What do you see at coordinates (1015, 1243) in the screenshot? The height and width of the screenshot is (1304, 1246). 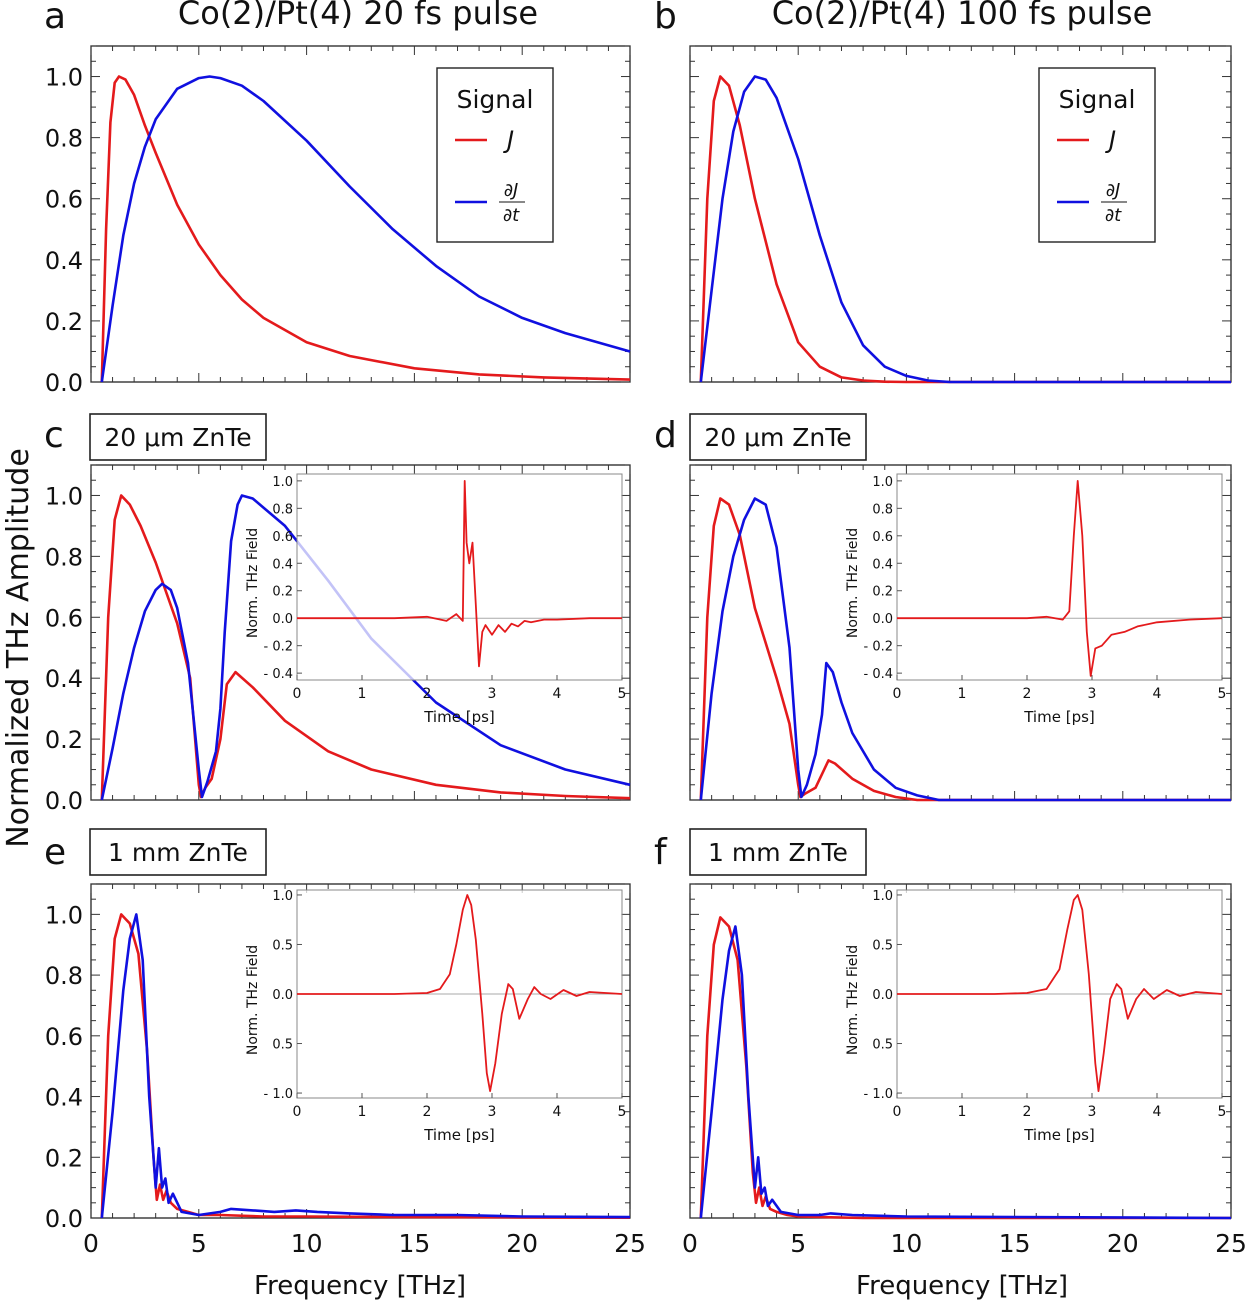 I see `x-tick-label: 15` at bounding box center [1015, 1243].